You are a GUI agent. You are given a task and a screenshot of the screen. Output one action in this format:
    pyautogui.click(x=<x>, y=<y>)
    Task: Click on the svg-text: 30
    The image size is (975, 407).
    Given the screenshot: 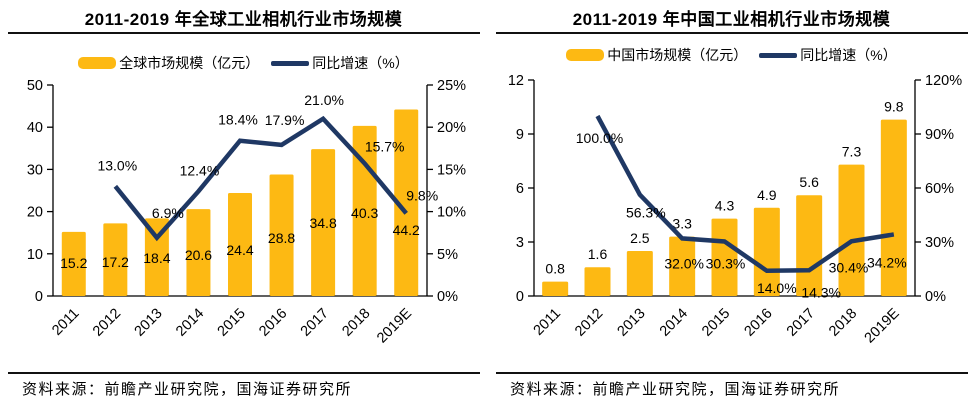 What is the action you would take?
    pyautogui.click(x=35, y=170)
    